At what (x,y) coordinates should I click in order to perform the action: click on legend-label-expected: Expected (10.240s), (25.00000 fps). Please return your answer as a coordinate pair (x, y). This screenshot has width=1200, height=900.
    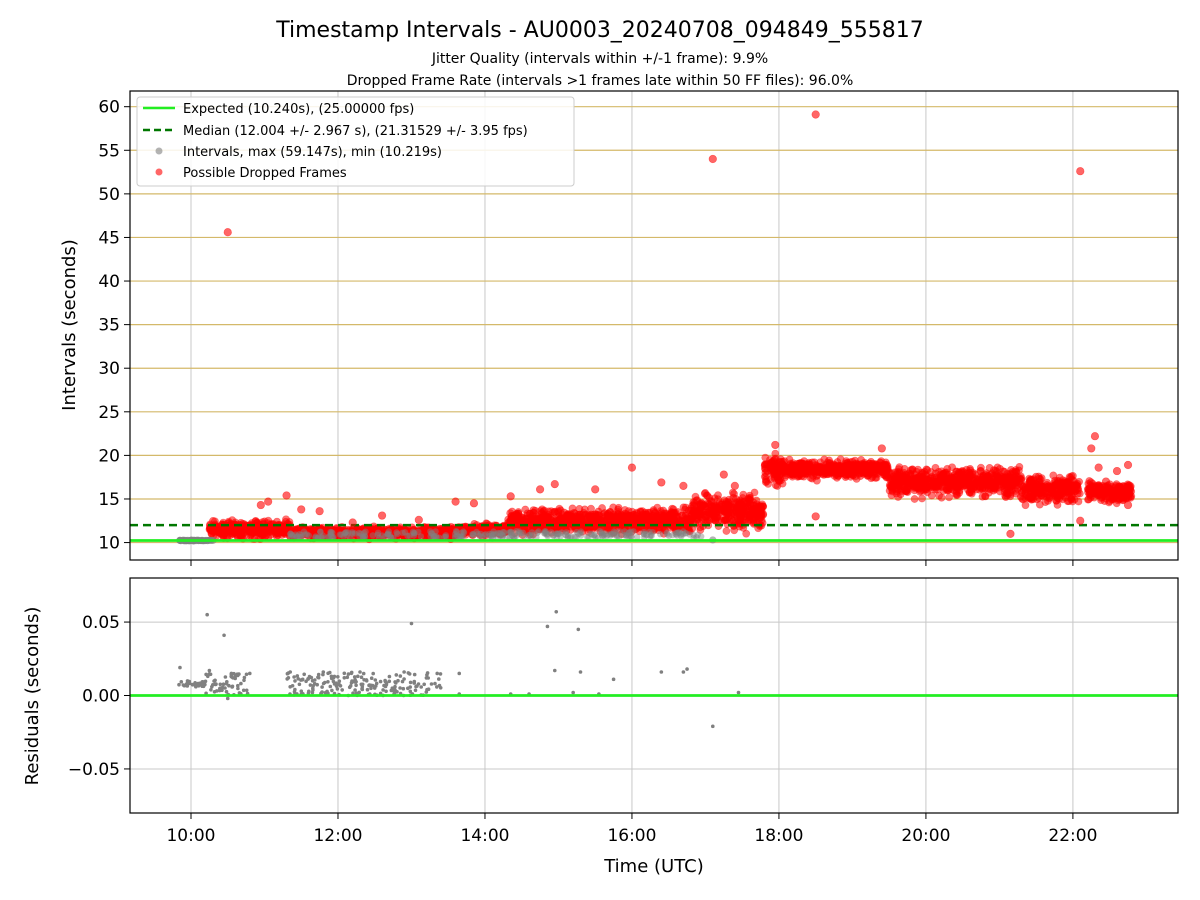
    Looking at the image, I should click on (298, 109).